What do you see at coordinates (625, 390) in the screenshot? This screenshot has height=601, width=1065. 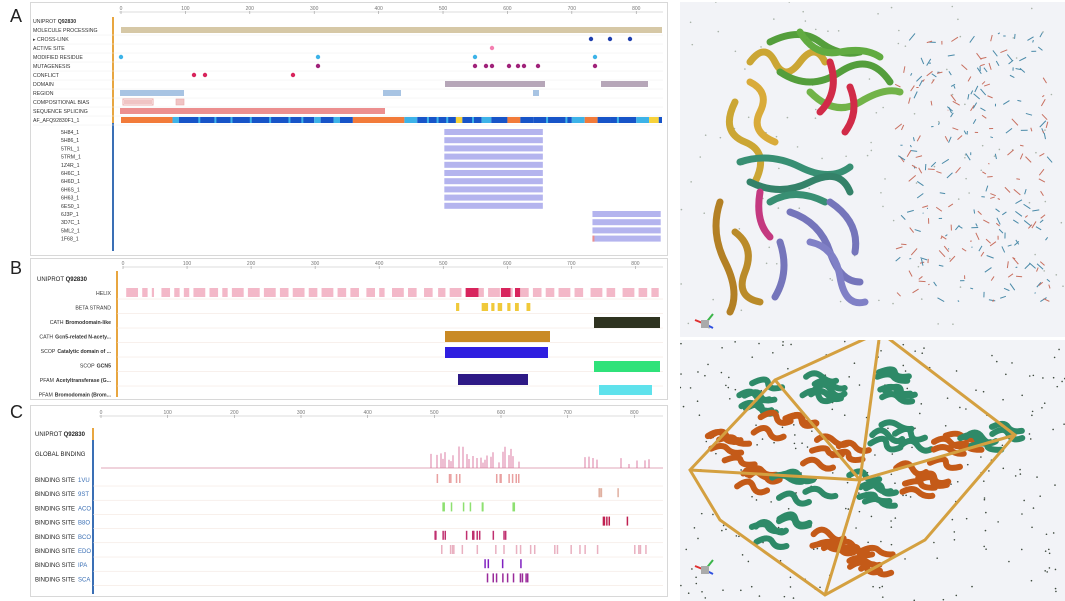 I see `pfam-bromodomain-bar` at bounding box center [625, 390].